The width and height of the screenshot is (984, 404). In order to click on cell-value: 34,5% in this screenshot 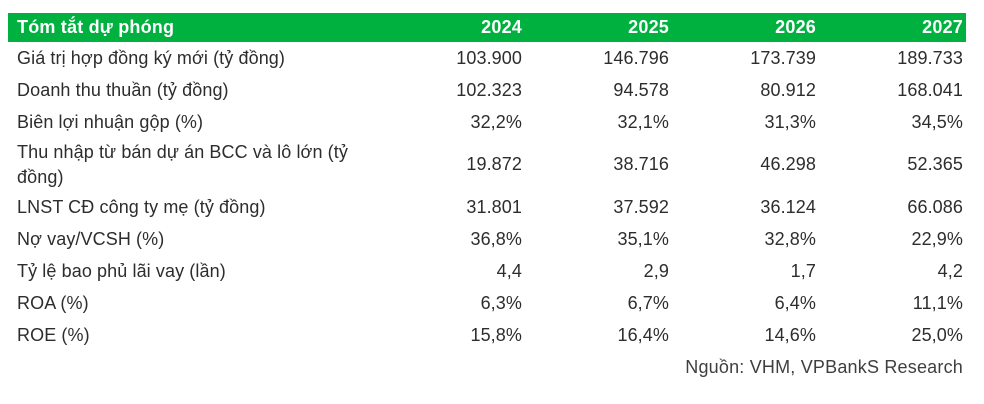, I will do `click(937, 121)`.